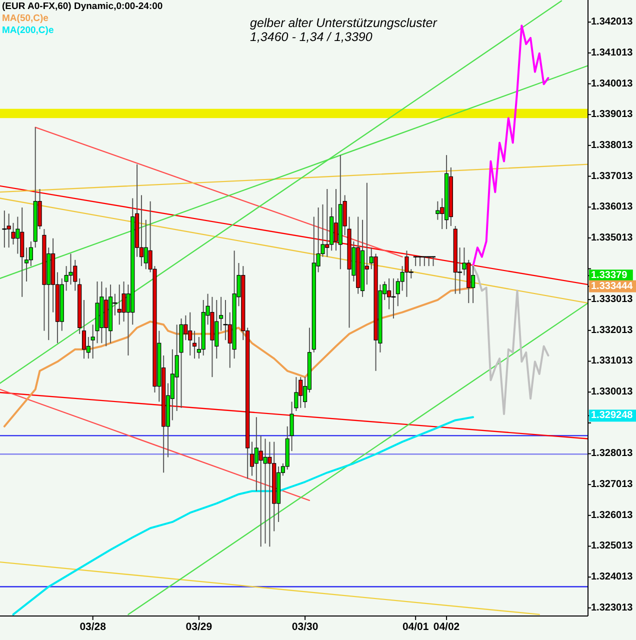 This screenshot has height=640, width=636. I want to click on y-tick-label: 1.331013, so click(612, 361).